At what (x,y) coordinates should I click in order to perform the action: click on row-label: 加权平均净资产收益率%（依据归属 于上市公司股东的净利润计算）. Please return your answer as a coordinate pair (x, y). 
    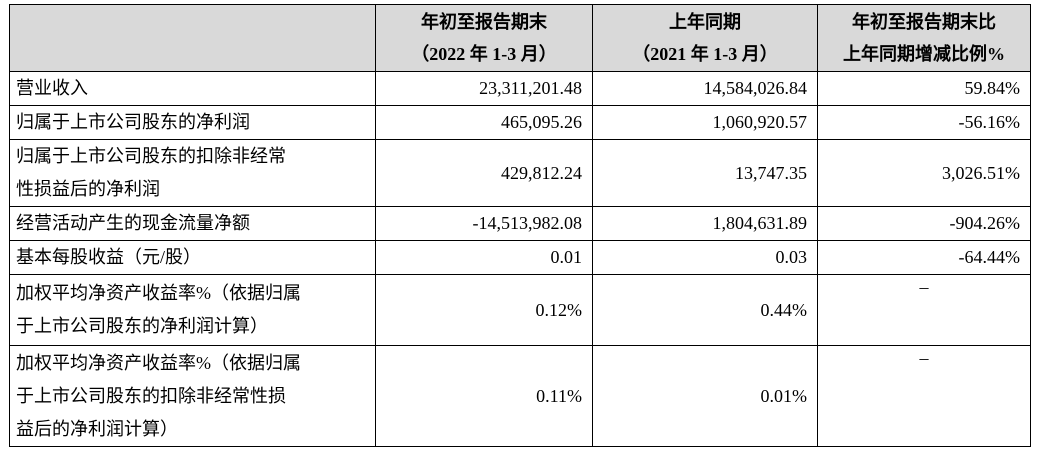
    Looking at the image, I should click on (192, 310).